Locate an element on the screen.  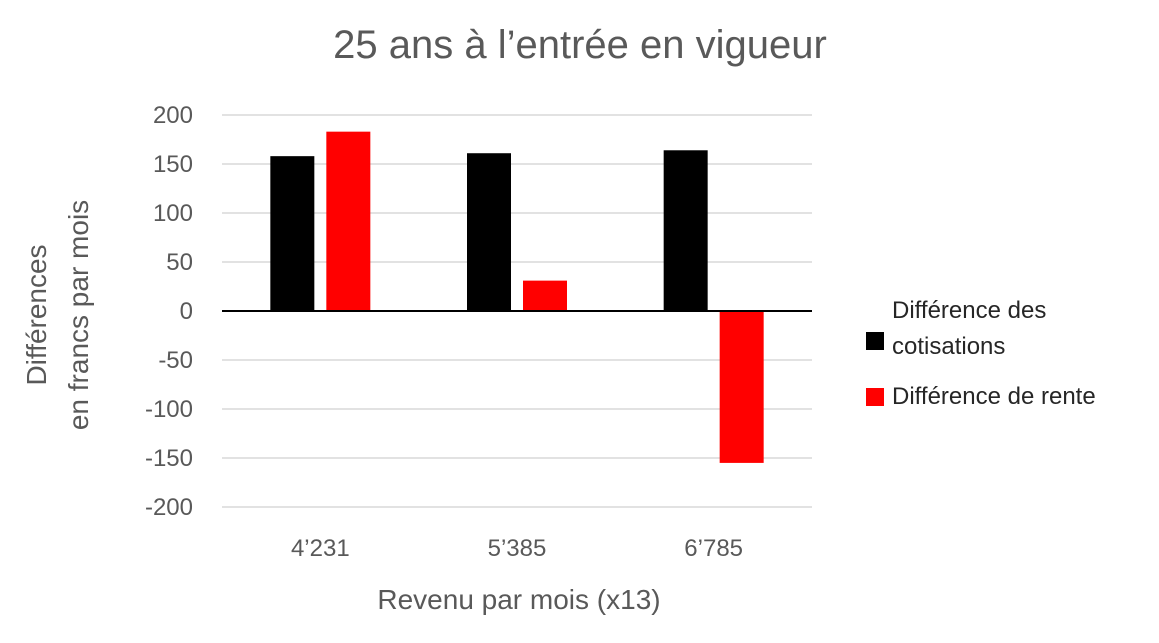
legend-label-cotisations-line-1: Différence des is located at coordinates (969, 310).